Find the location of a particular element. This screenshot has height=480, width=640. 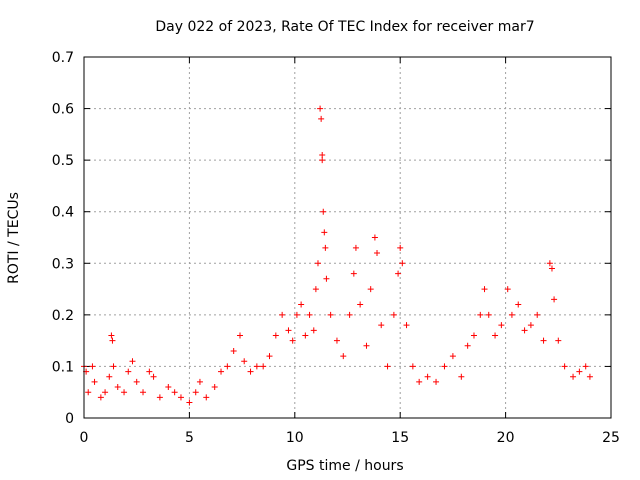

x-tick-label: 20 is located at coordinates (506, 438).